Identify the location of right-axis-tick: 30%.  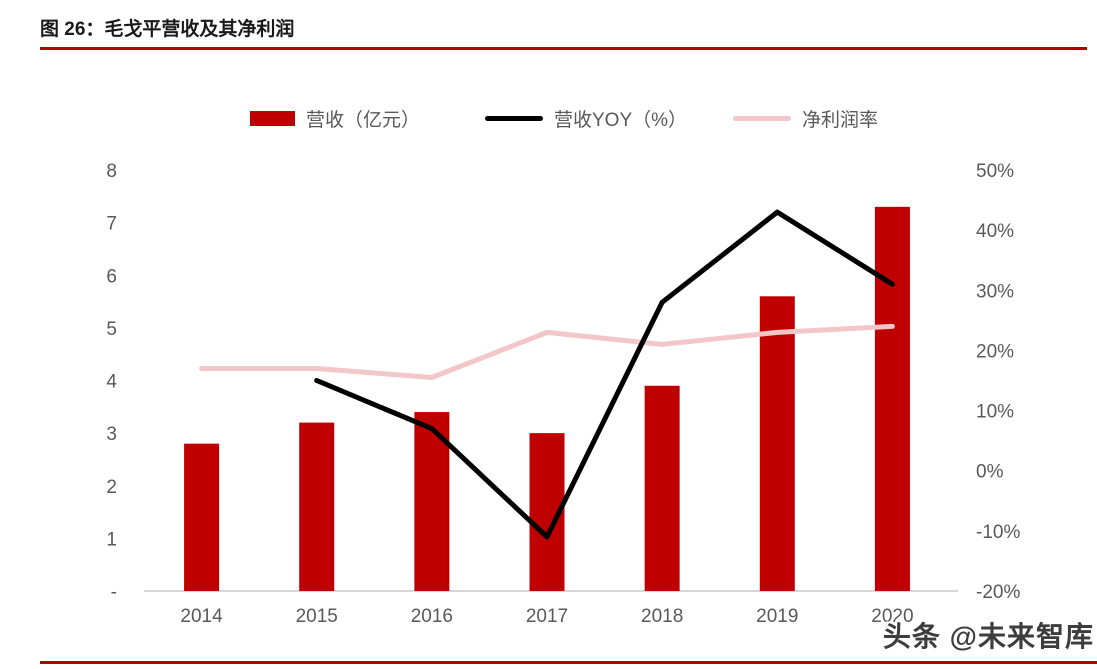
(995, 291).